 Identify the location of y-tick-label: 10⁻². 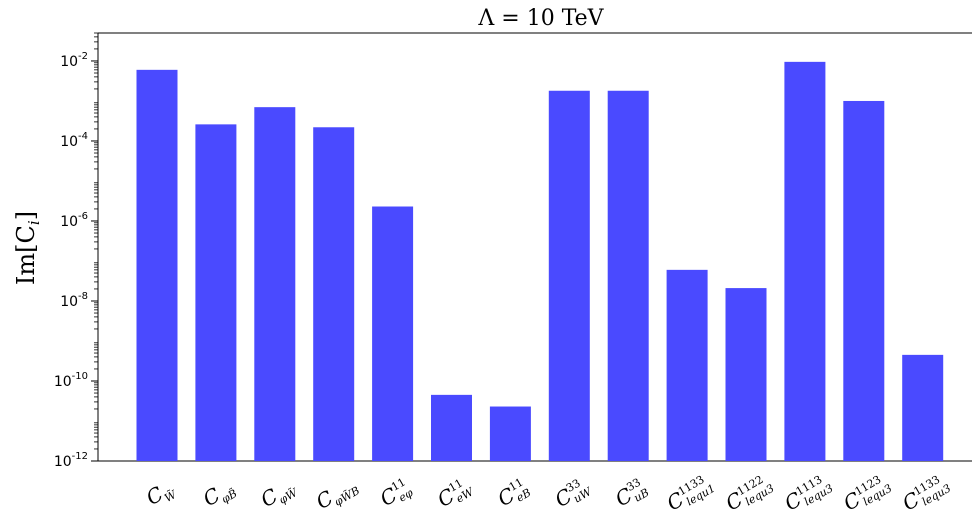
(74, 60).